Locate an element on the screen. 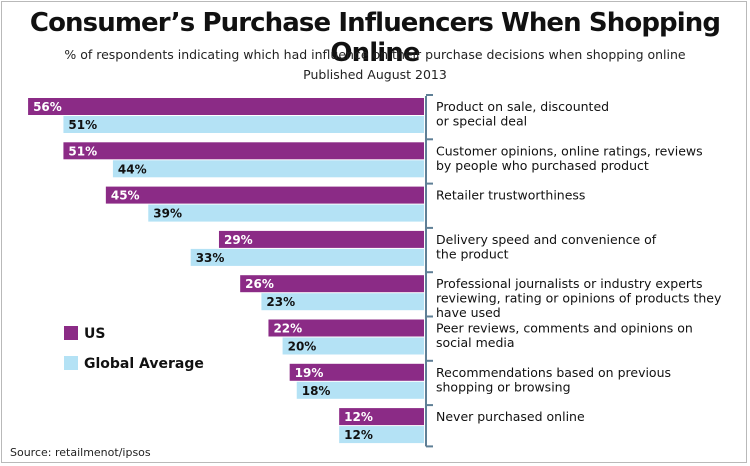  us-value-label-2: 51% is located at coordinates (82, 151).